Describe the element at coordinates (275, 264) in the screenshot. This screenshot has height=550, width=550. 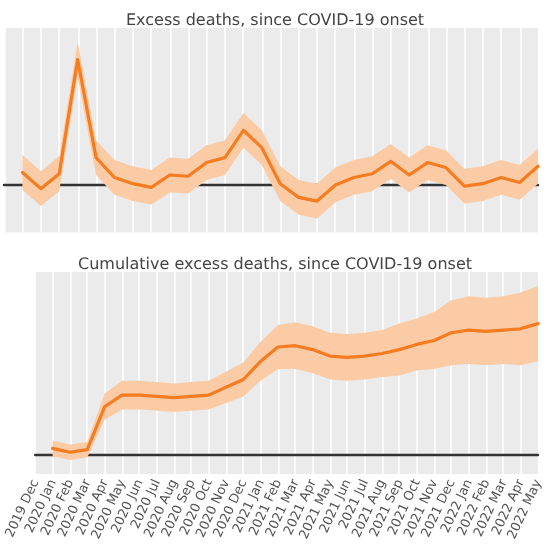
I see `chart-title: Cumulative excess deaths, since COVID-19 onset` at that location.